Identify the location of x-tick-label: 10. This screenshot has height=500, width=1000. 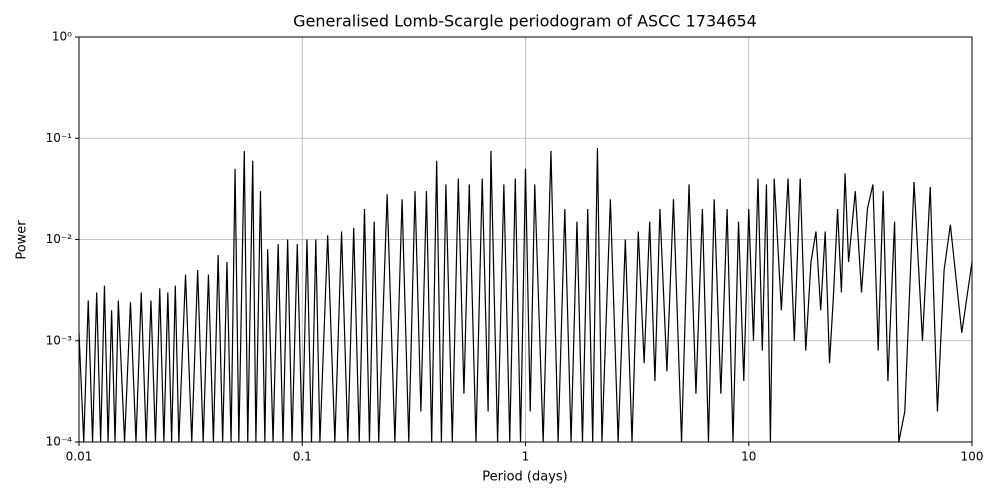
(748, 457).